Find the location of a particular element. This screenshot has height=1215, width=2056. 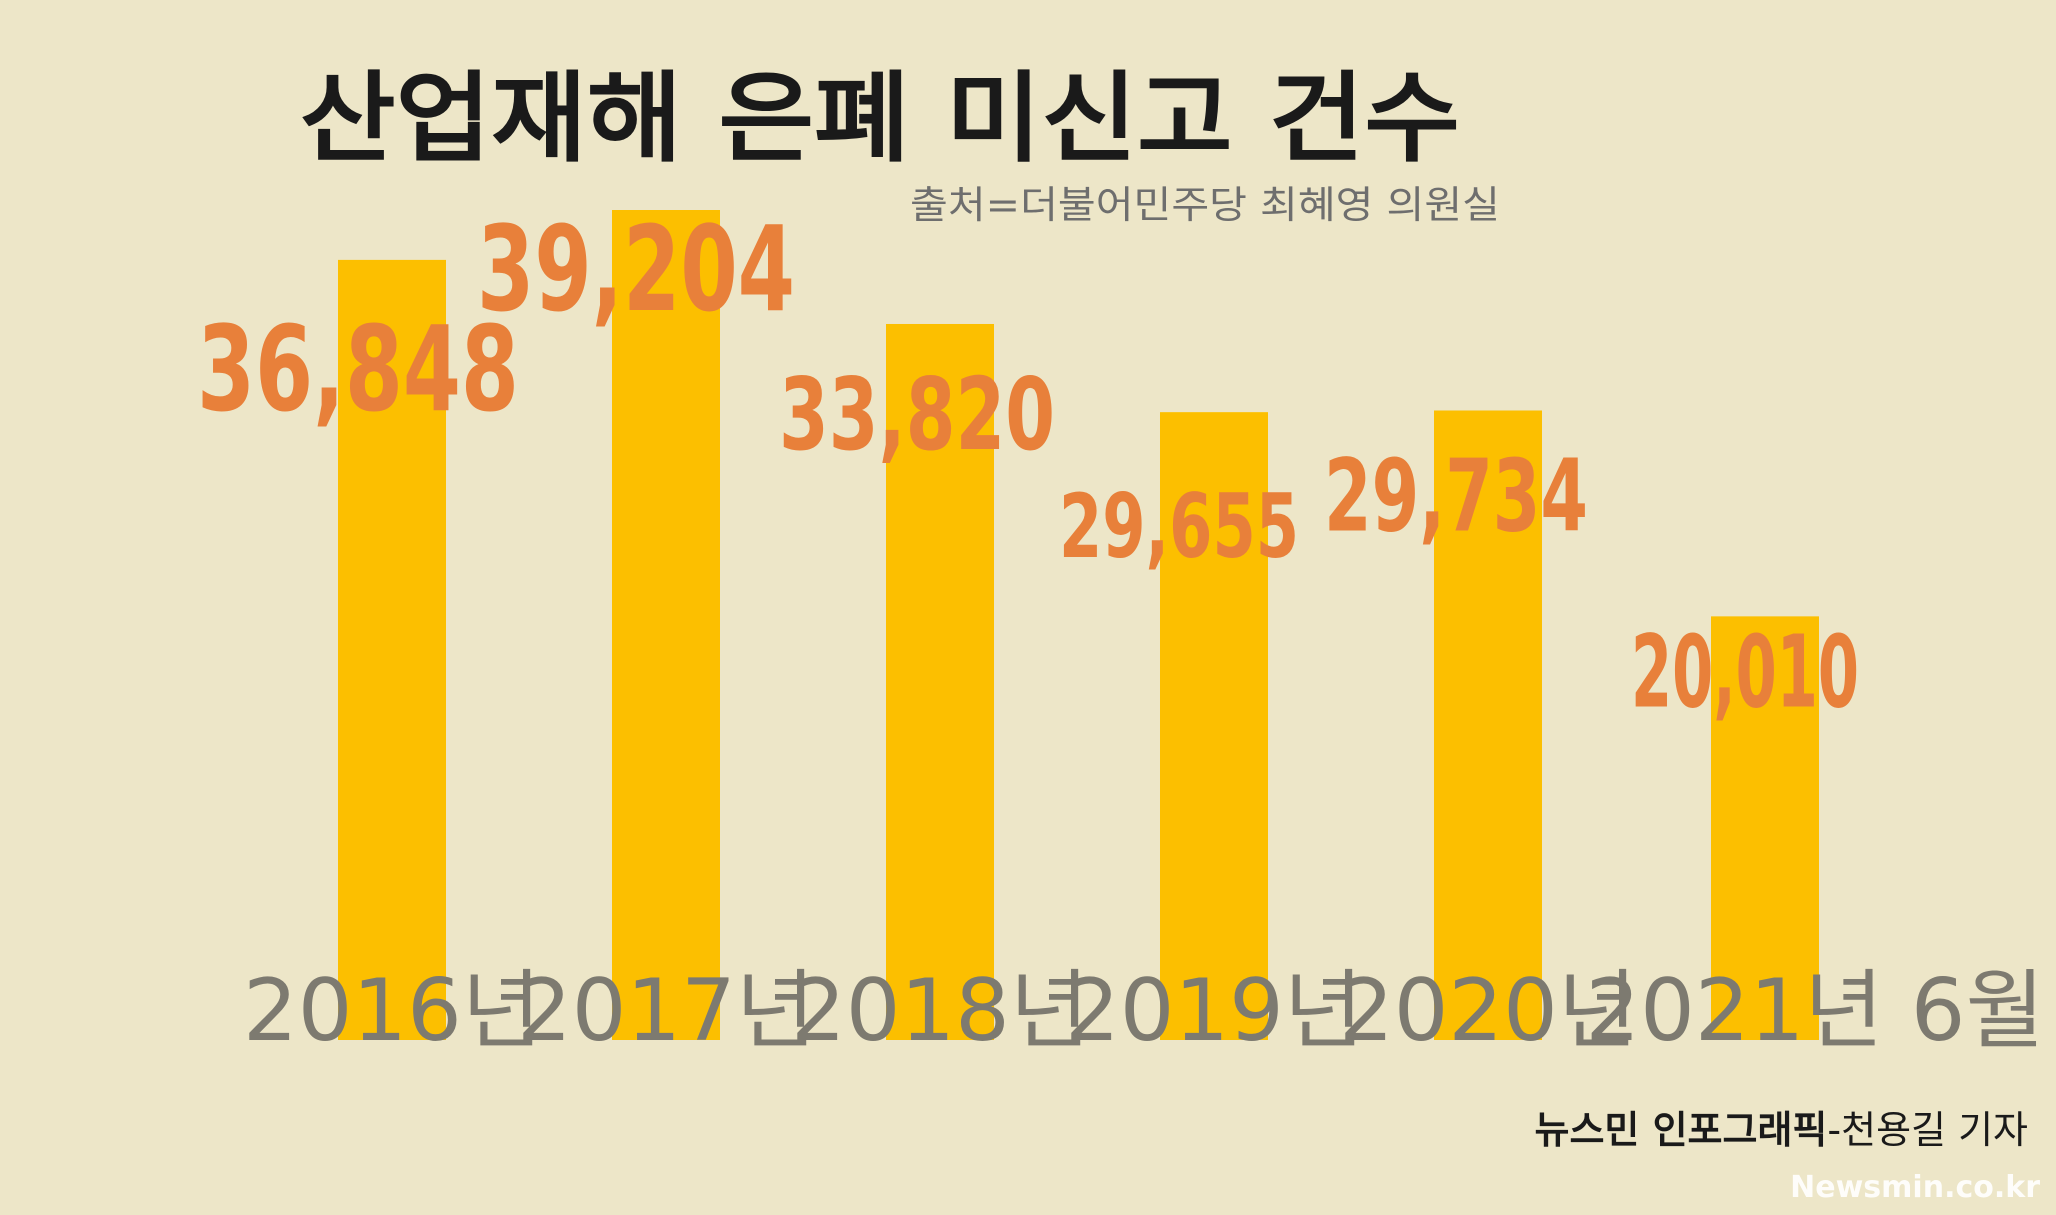

category-label-2: 2018년 is located at coordinates (940, 1011).